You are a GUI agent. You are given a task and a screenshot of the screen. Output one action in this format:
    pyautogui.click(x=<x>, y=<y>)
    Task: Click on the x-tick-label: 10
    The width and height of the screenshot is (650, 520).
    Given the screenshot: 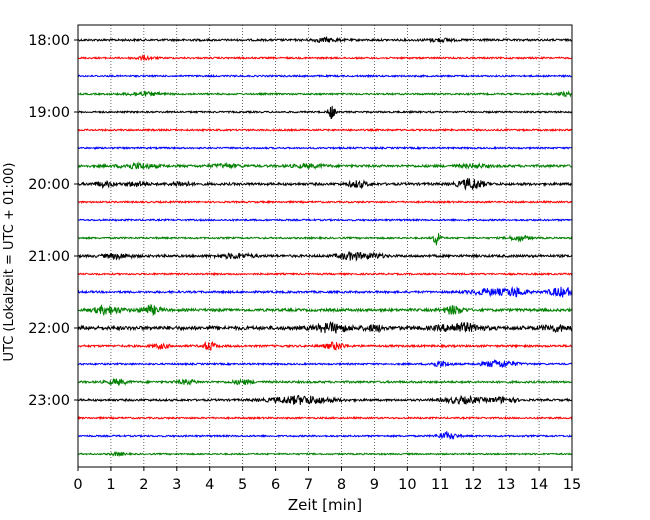 What is the action you would take?
    pyautogui.click(x=407, y=485)
    